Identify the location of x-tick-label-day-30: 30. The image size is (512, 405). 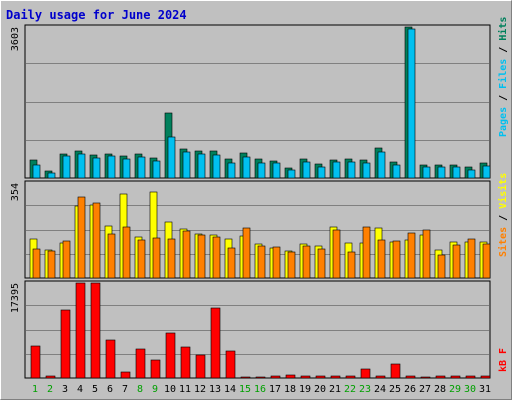
(470, 389).